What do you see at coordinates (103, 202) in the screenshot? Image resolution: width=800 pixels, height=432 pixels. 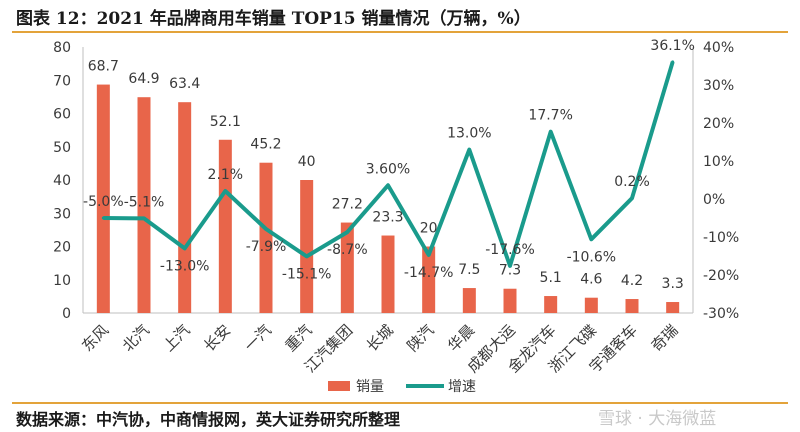 I see `growth-value-label: -5.0%` at bounding box center [103, 202].